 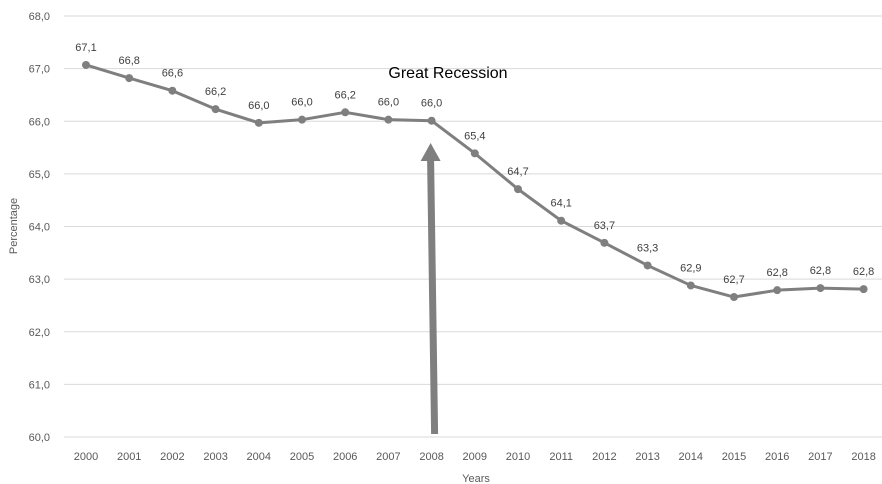 What do you see at coordinates (447, 73) in the screenshot?
I see `annotation-text: Great Recession` at bounding box center [447, 73].